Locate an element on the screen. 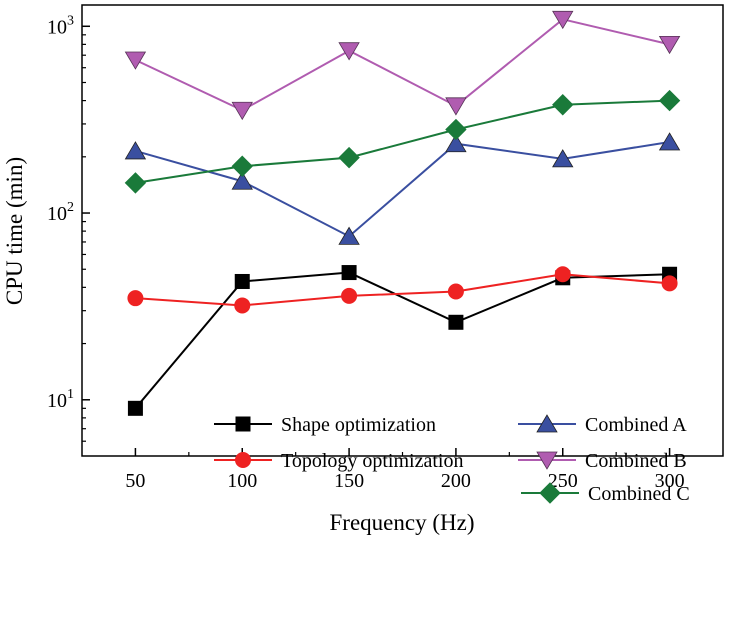  x-tick-label: 250 is located at coordinates (563, 481).